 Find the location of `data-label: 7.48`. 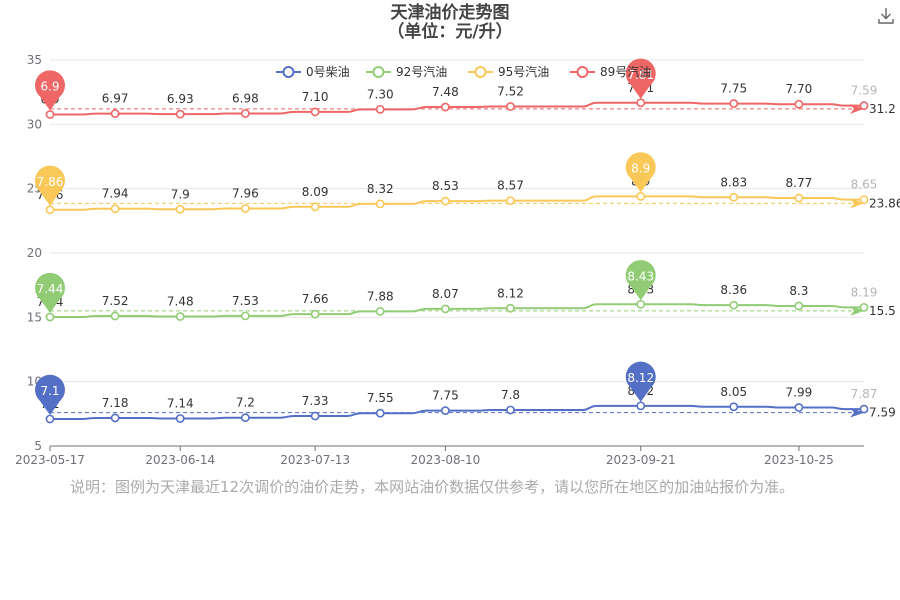

data-label: 7.48 is located at coordinates (180, 301).